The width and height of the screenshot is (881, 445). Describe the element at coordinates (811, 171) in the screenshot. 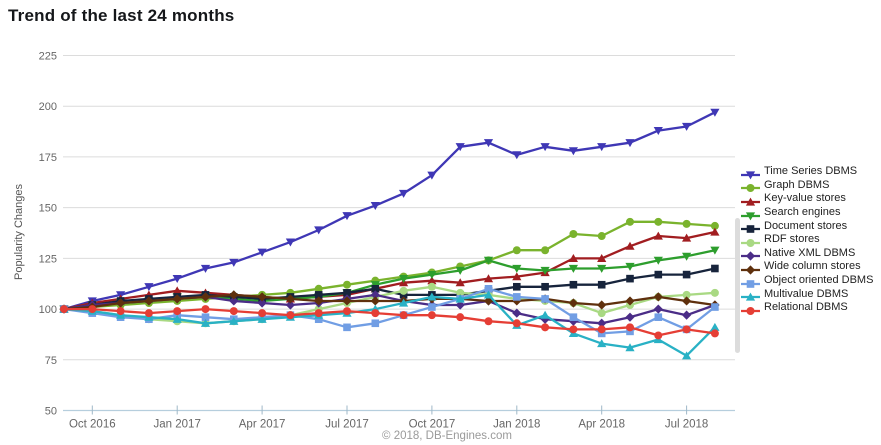

I see `legend-label: Time Series DBMS` at that location.